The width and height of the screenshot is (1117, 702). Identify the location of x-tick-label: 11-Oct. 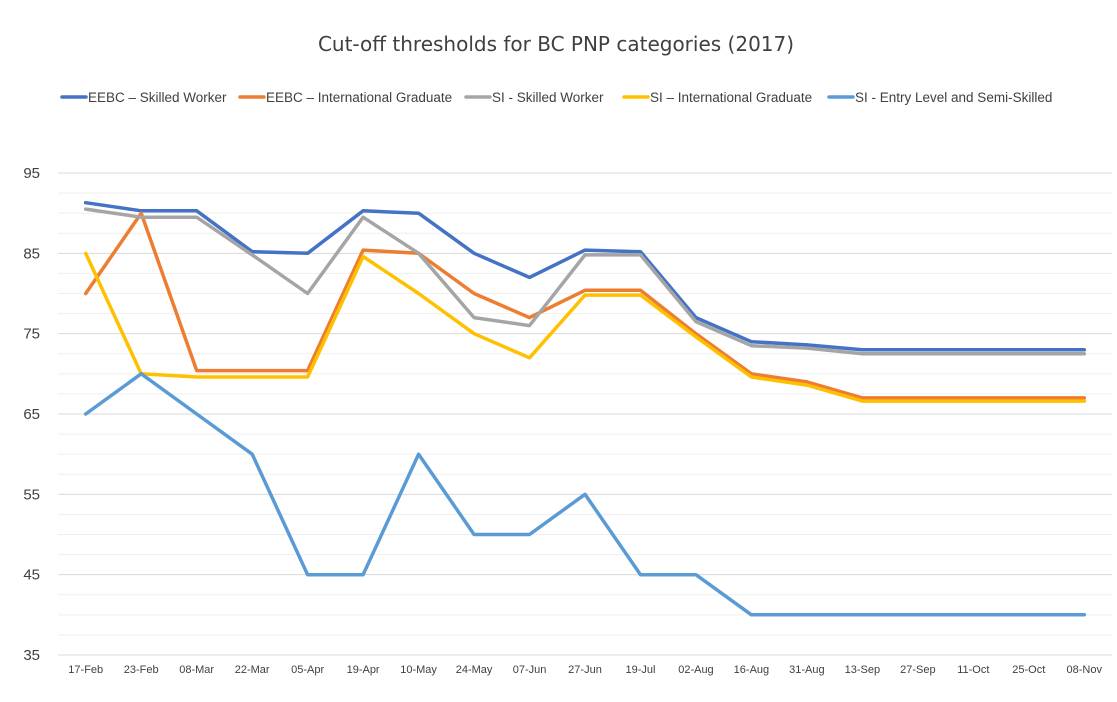
(973, 670).